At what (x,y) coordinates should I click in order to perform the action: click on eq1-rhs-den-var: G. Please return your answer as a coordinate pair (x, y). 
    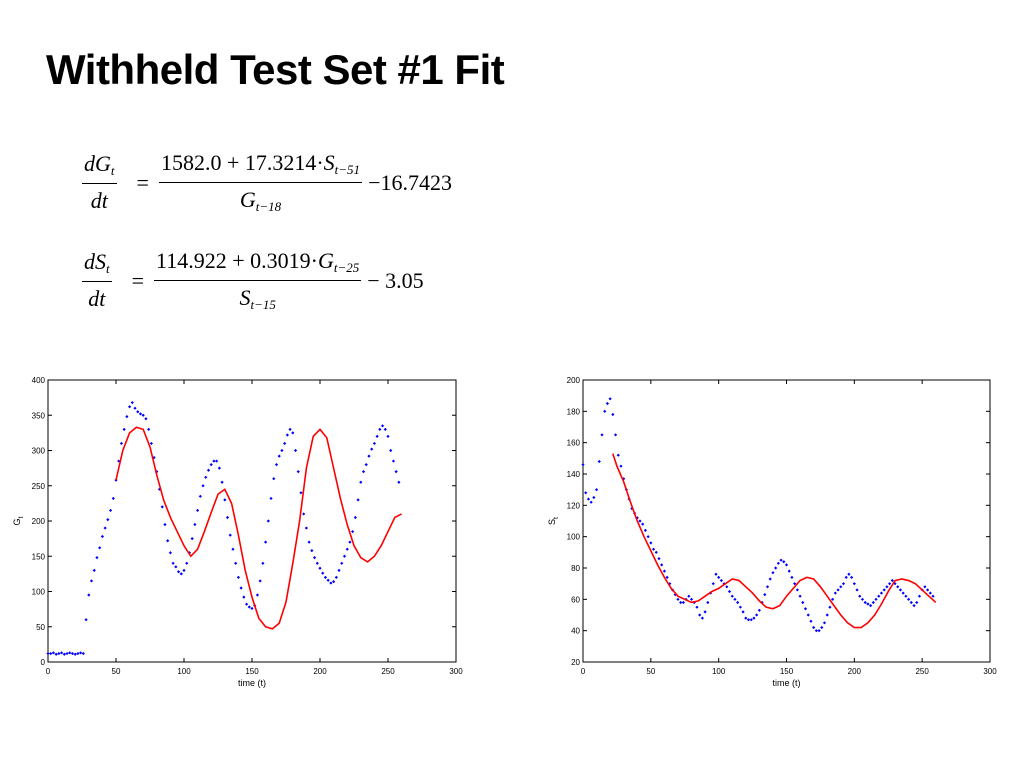
    Looking at the image, I should click on (247, 199).